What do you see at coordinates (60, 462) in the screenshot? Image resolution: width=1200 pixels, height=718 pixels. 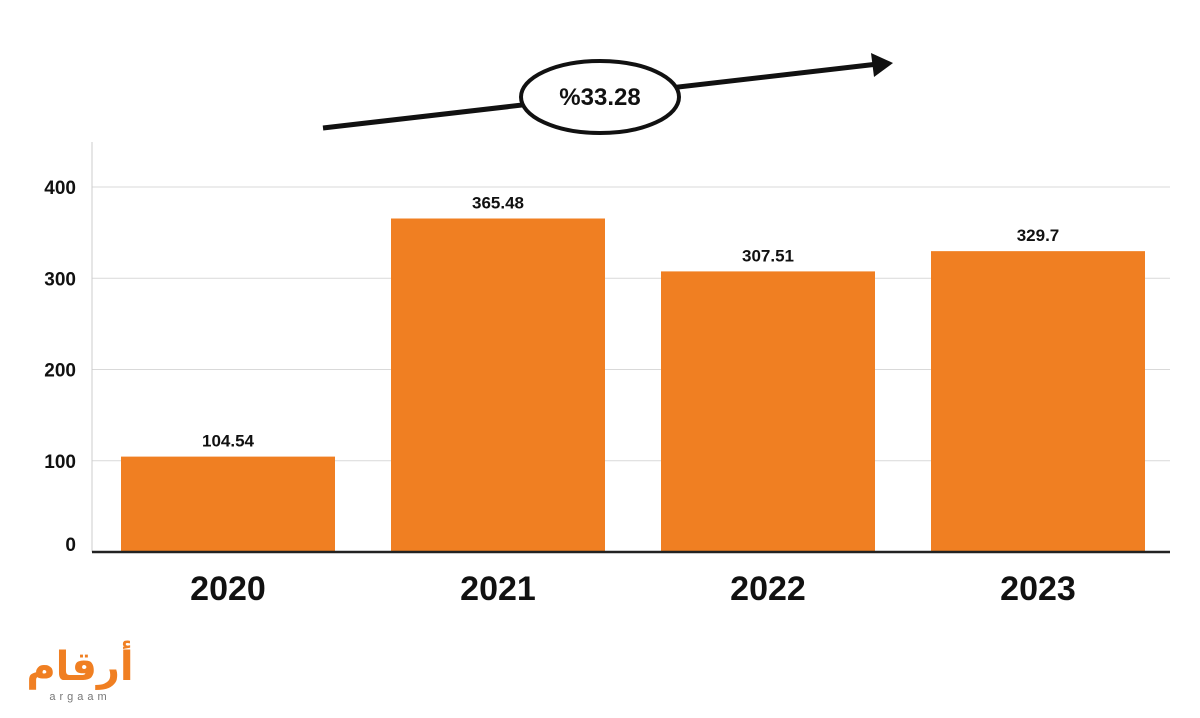 I see `y-tick-label-100: 100` at bounding box center [60, 462].